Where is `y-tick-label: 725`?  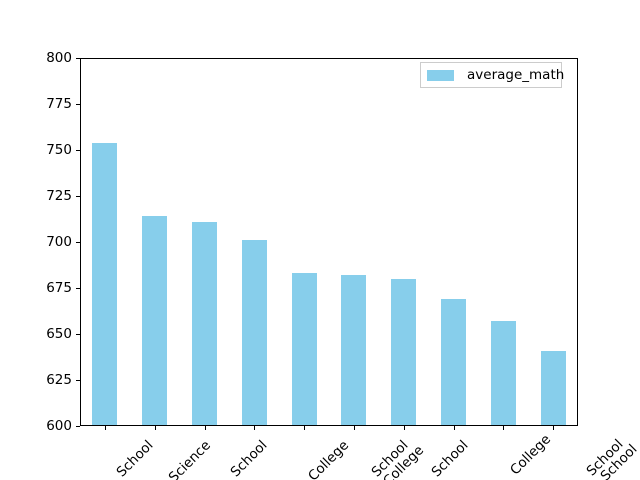
y-tick-label: 725 is located at coordinates (59, 196).